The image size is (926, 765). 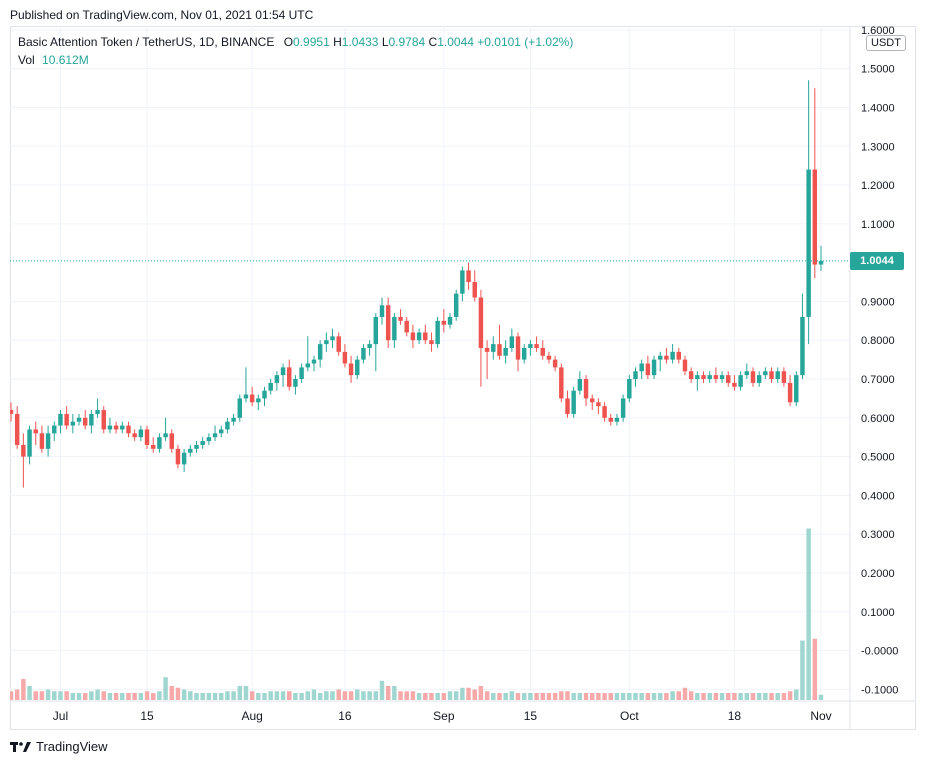 What do you see at coordinates (442, 716) in the screenshot?
I see `time-axis: Jul 15 Aug 16 Sep 15 Oct 18 Nov` at bounding box center [442, 716].